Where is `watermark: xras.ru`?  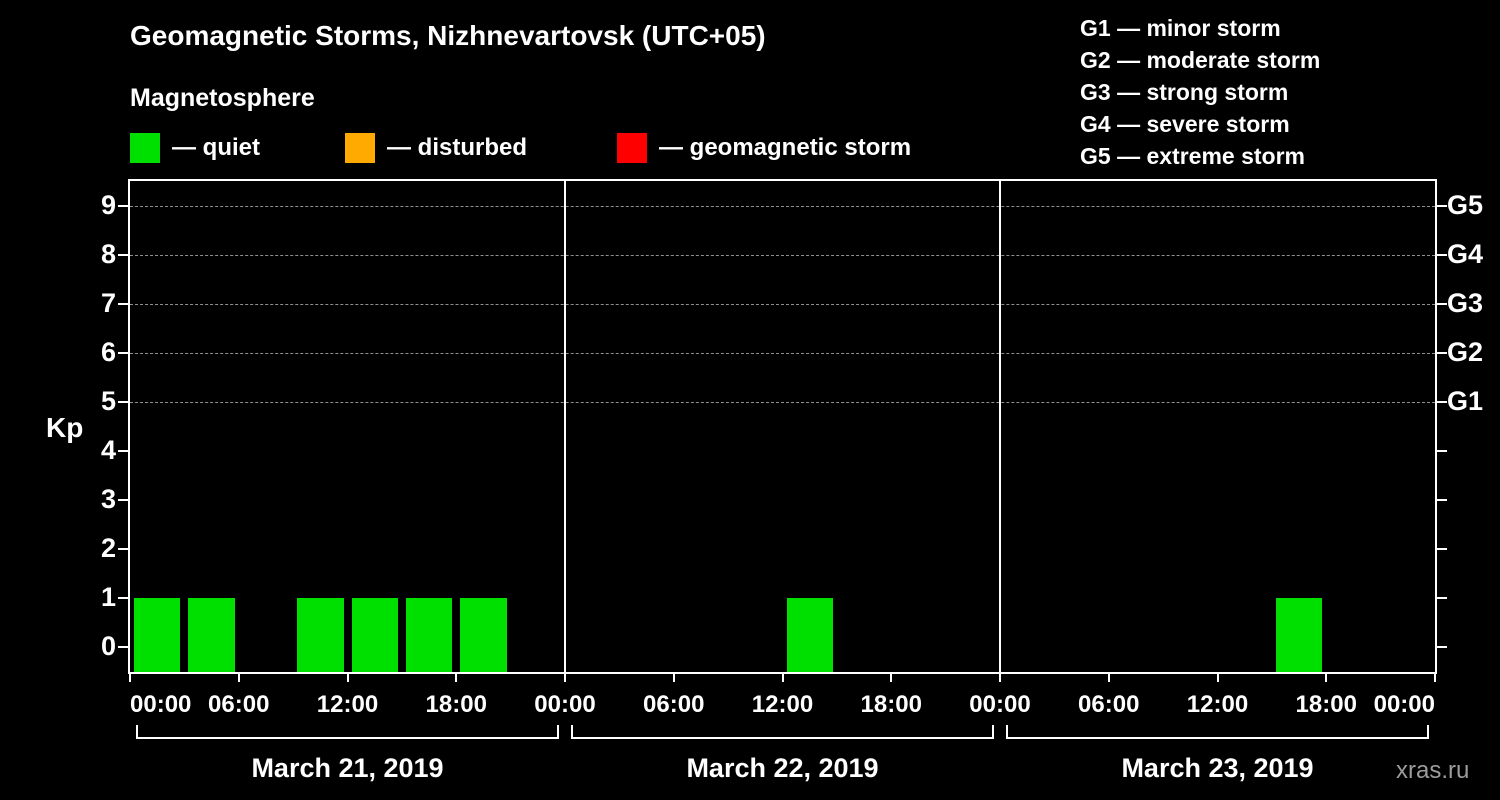 watermark: xras.ru is located at coordinates (1433, 770).